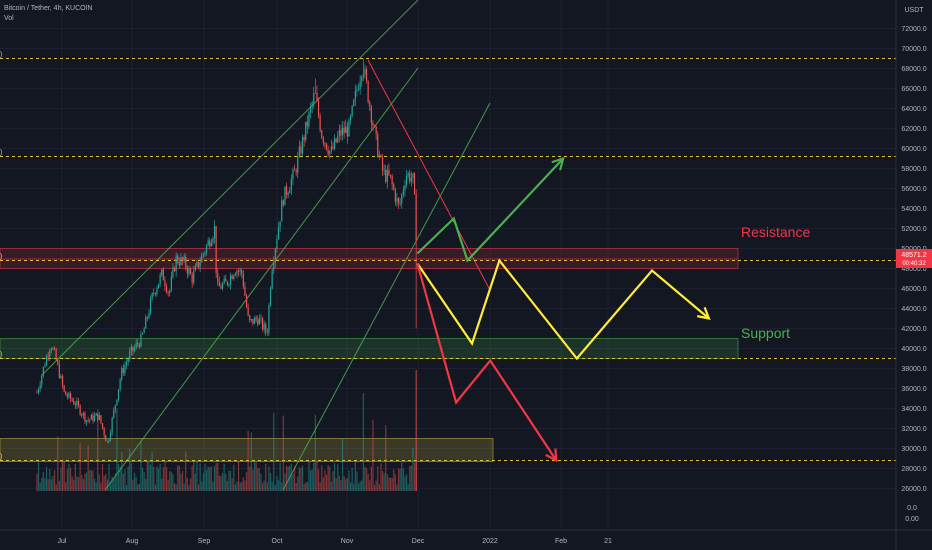 The width and height of the screenshot is (932, 550). Describe the element at coordinates (9, 18) in the screenshot. I see `volume-indicator-label: Vol` at that location.